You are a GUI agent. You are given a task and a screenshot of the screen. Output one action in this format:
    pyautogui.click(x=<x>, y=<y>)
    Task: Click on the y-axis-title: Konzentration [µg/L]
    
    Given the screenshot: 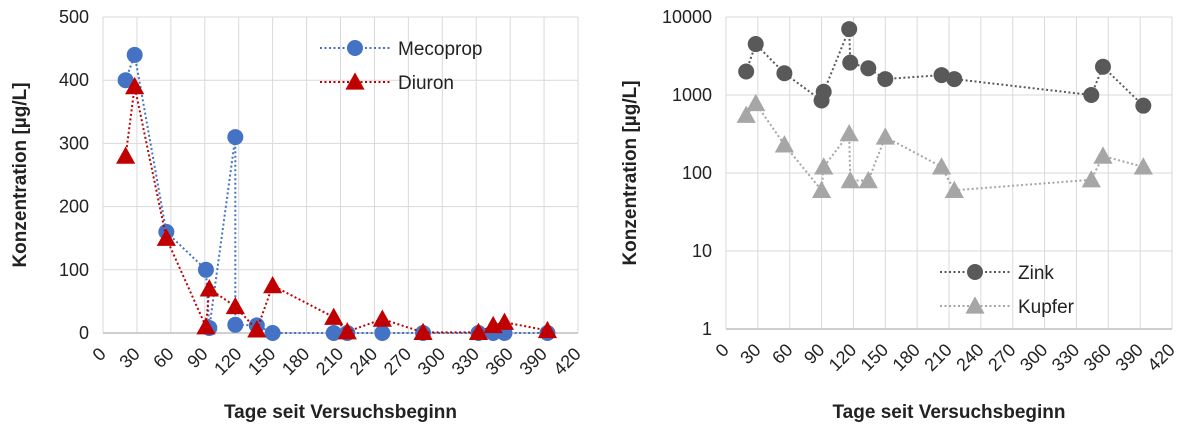 What is the action you would take?
    pyautogui.click(x=20, y=174)
    